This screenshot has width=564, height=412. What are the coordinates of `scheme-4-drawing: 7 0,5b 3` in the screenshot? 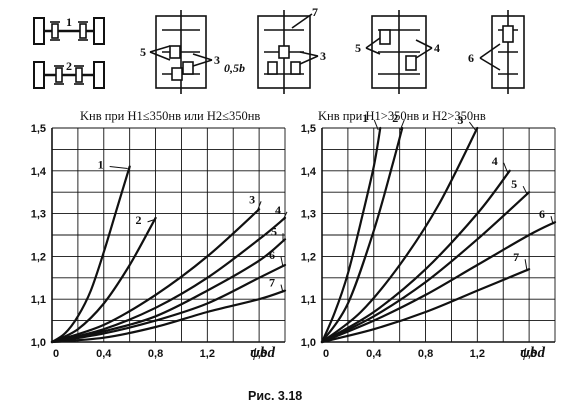 It's located at (275, 49).